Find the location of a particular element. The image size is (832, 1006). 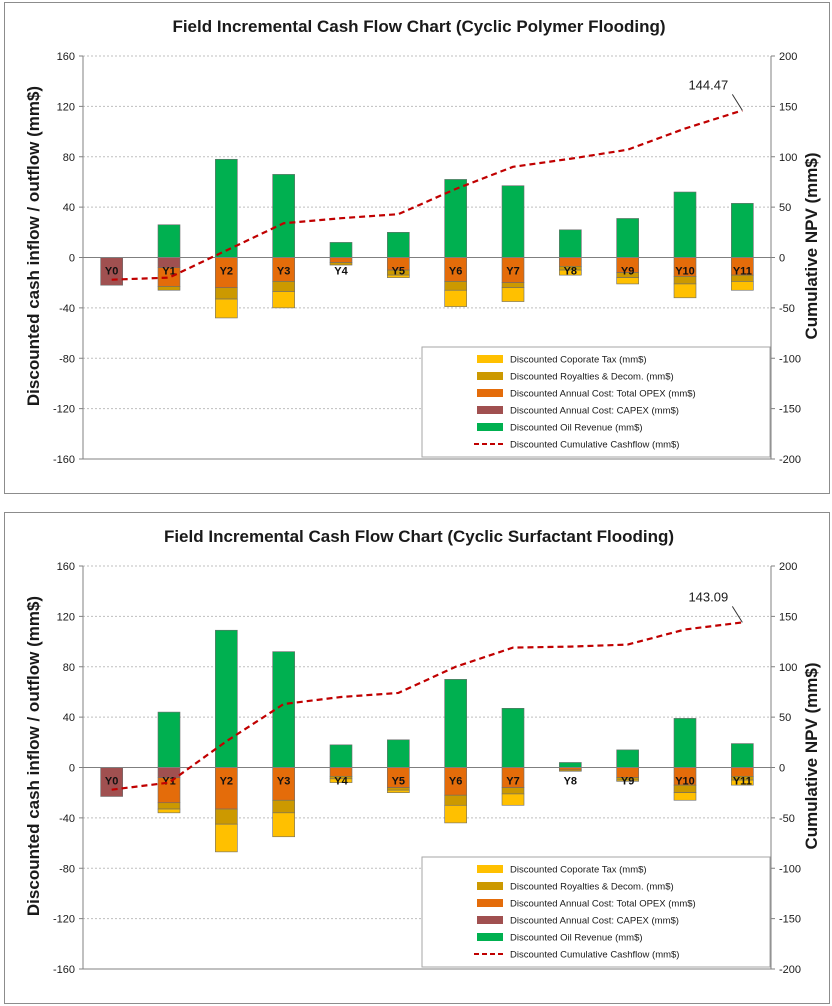

y-tick-label: 0 is located at coordinates (72, 259).